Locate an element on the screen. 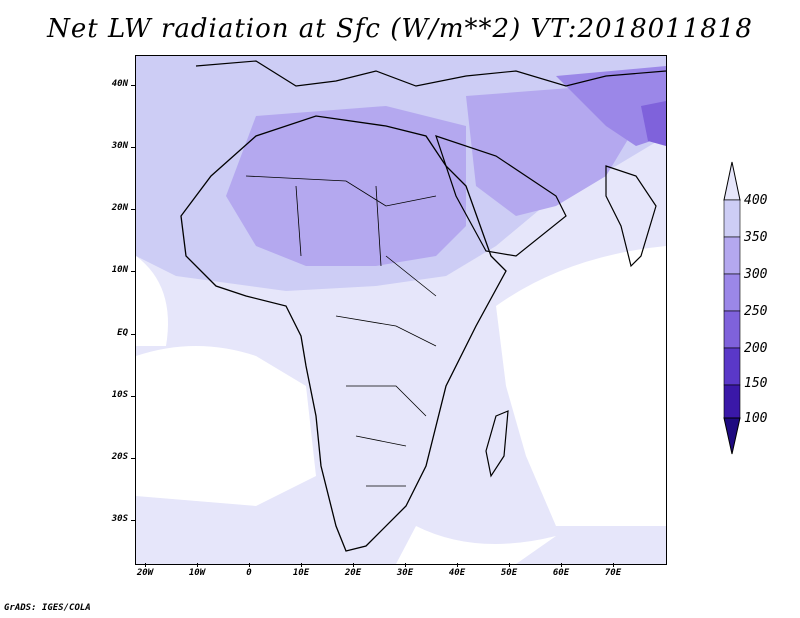  colorbar-label: 150 is located at coordinates (756, 383).